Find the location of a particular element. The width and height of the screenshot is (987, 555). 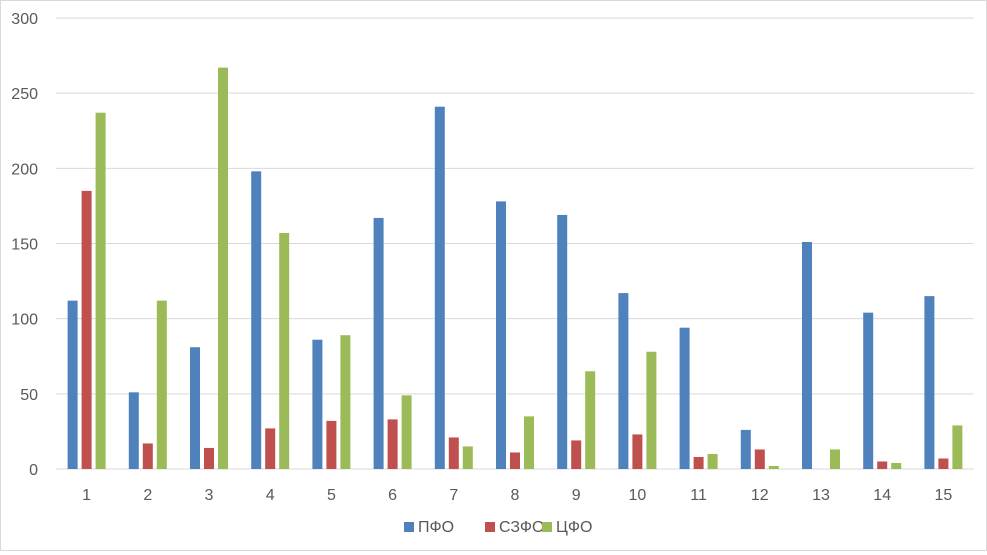

bar-СЗФО-10 is located at coordinates (637, 451).